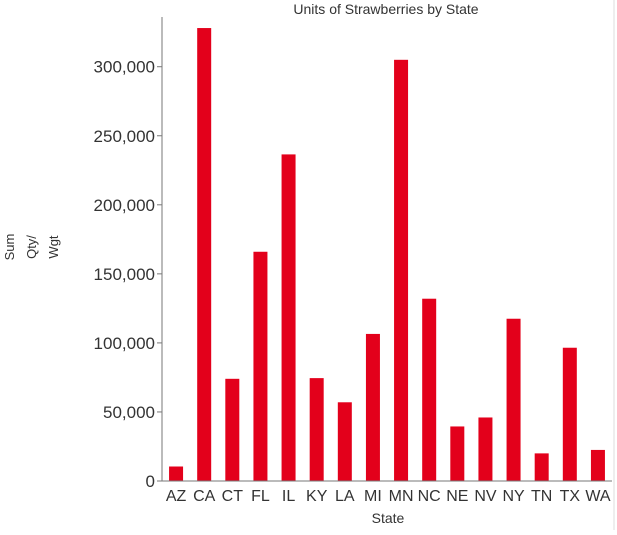 This screenshot has width=617, height=535. Describe the element at coordinates (288, 317) in the screenshot. I see `bar-il` at that location.